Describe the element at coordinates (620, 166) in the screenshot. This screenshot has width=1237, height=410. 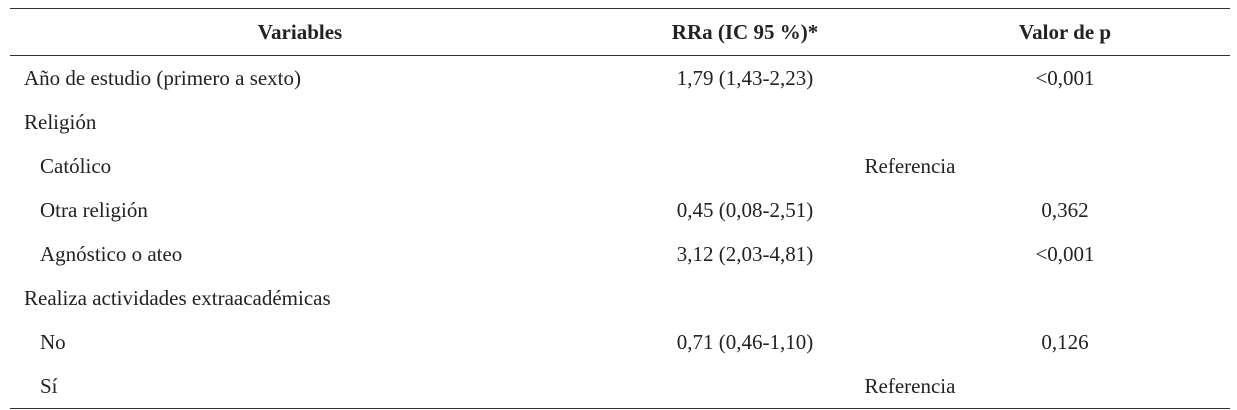
I see `table-row: Católico Referencia` at that location.